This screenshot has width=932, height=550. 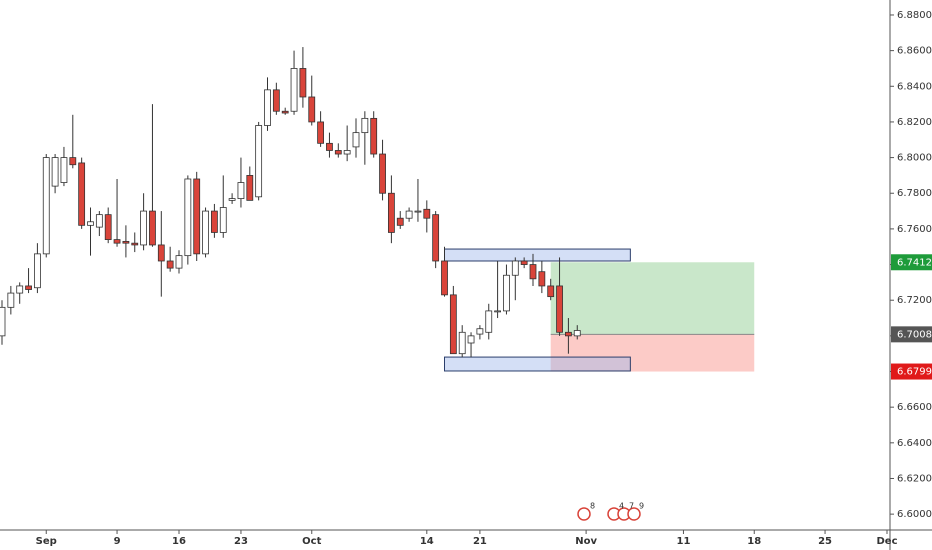 I want to click on price-marker-label: 6.67999, so click(x=914, y=372).